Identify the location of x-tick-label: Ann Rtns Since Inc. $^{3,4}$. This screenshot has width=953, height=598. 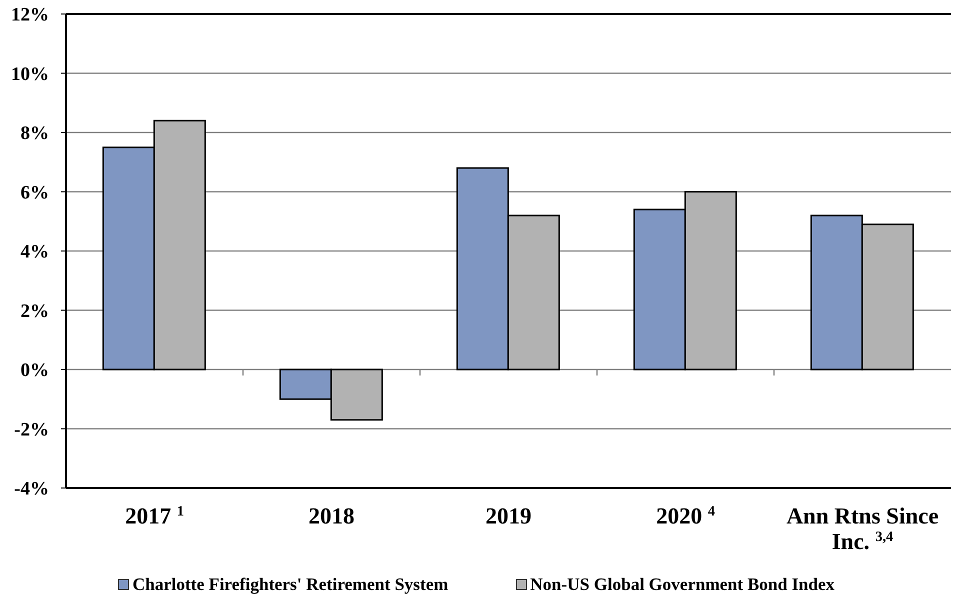
(862, 528).